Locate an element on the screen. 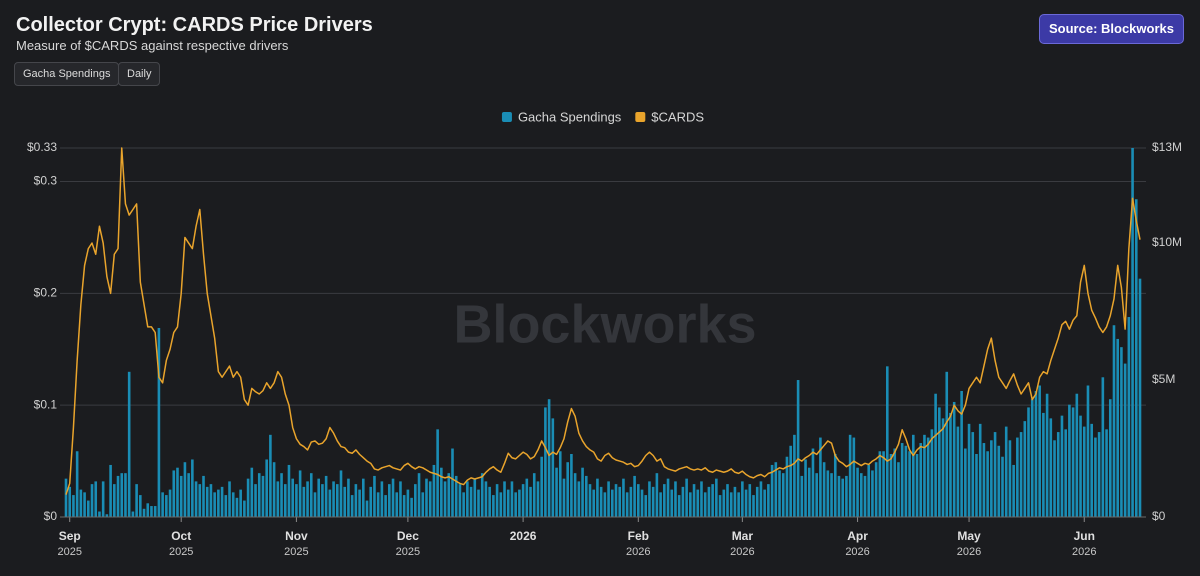 This screenshot has height=576, width=1200. x-tick-label: Apr is located at coordinates (857, 536).